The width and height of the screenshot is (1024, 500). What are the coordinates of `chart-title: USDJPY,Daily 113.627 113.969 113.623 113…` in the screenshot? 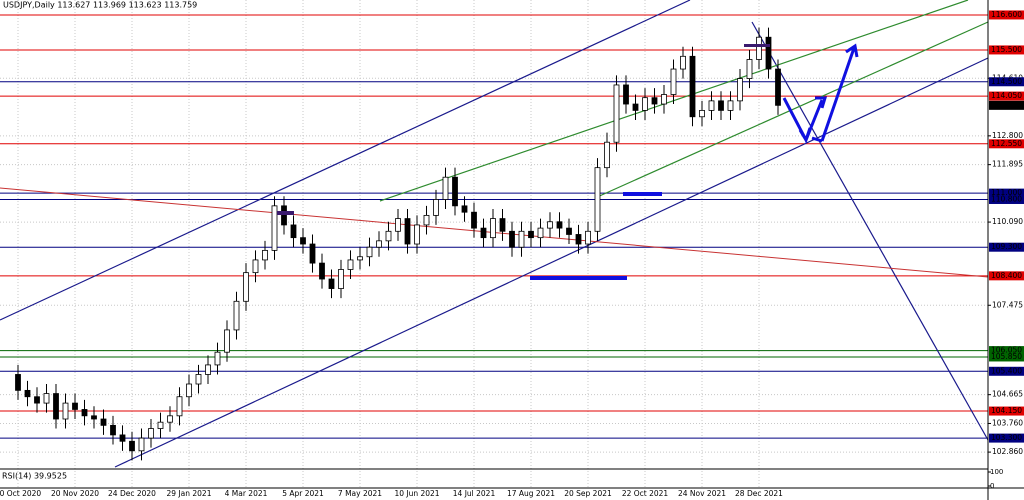 It's located at (100, 5).